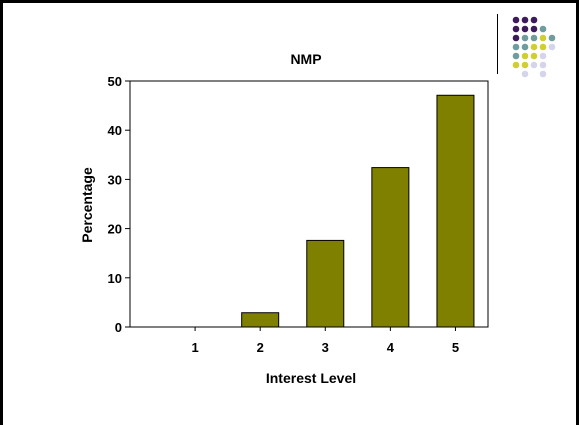 Image resolution: width=579 pixels, height=425 pixels. What do you see at coordinates (305, 59) in the screenshot?
I see `chart-title: NMP` at bounding box center [305, 59].